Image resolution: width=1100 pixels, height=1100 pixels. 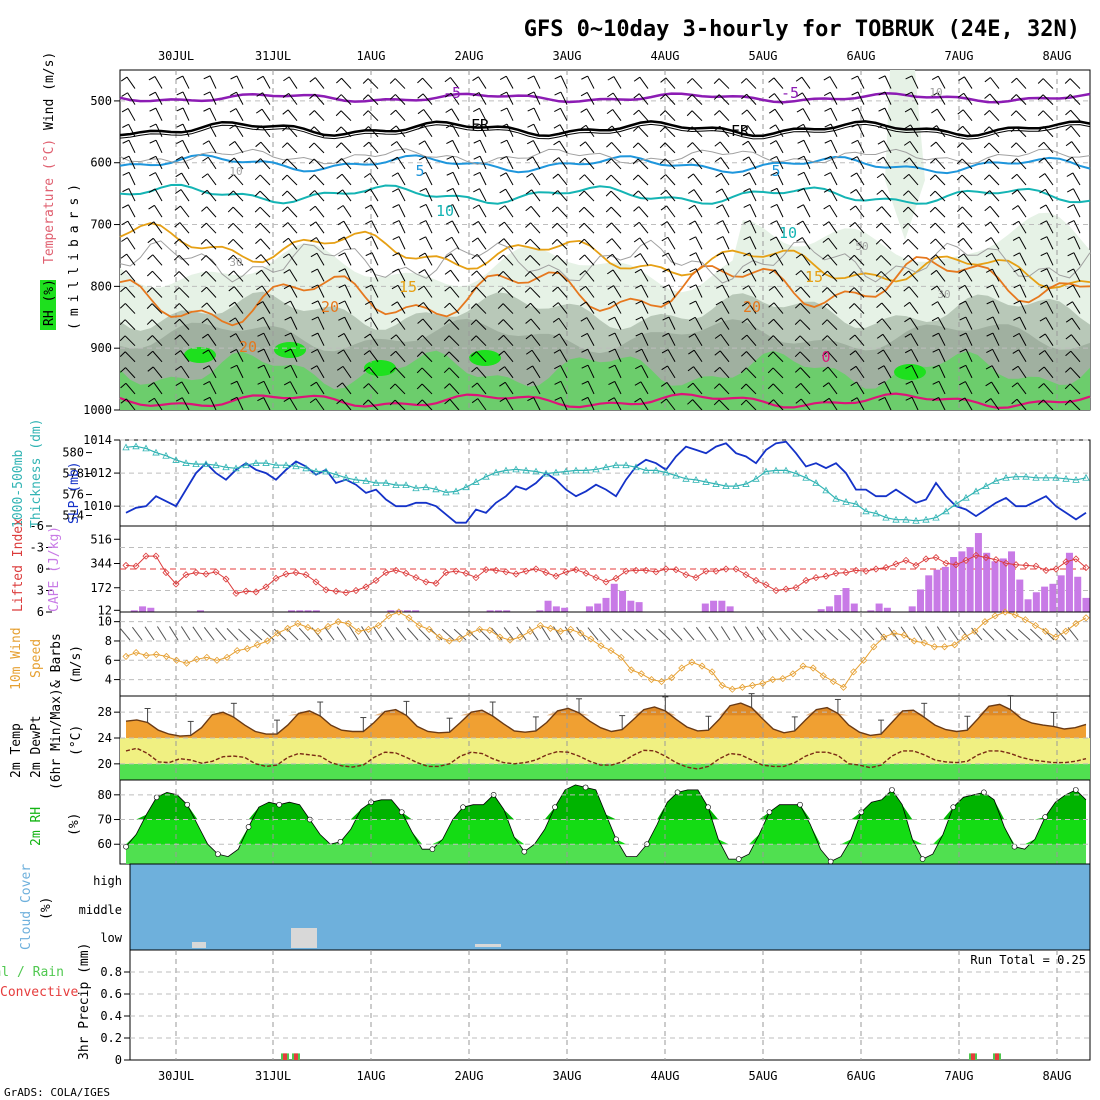 What do you see at coordinates (605, 654) in the screenshot?
I see `wind10m-panel-frame` at bounding box center [605, 654].